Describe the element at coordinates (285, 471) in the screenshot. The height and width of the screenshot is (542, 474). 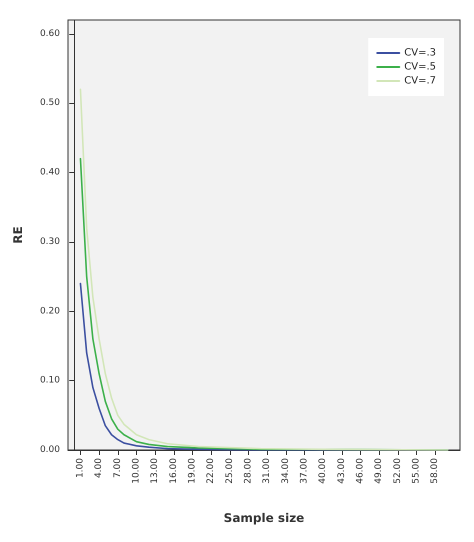
I see `x-tick-label: 34.00` at that location.